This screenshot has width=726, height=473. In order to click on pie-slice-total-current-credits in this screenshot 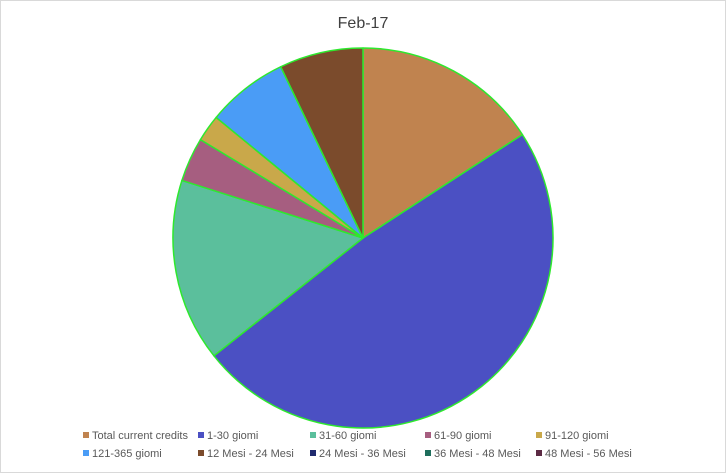, I will do `click(443, 143)`.